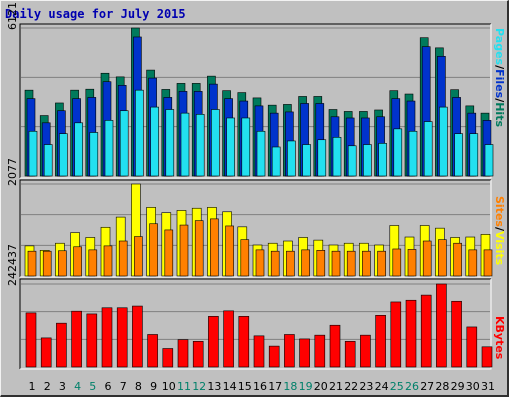 Image resolution: width=512 pixels, height=400 pixels. What do you see at coordinates (260, 386) in the screenshot?
I see `day-label: 16` at bounding box center [260, 386].